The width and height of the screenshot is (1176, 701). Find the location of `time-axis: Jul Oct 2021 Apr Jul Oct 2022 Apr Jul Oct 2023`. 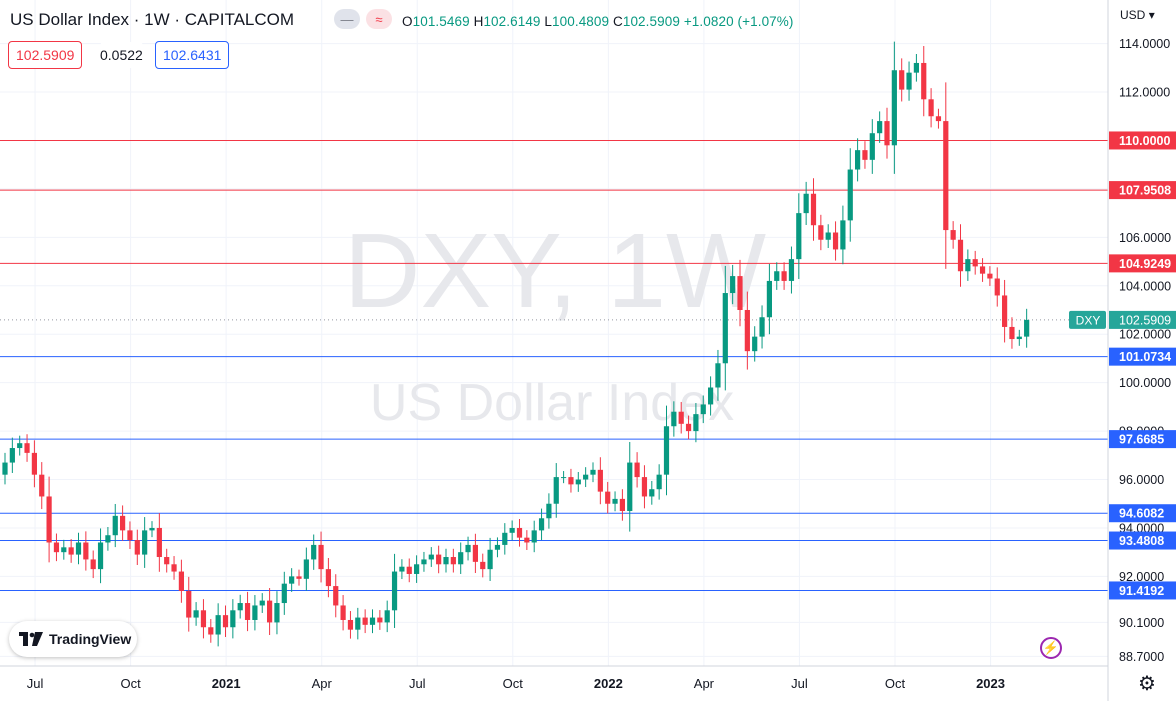

time-axis: Jul Oct 2021 Apr Jul Oct 2022 Apr Jul Oct 2023 is located at coordinates (516, 683).